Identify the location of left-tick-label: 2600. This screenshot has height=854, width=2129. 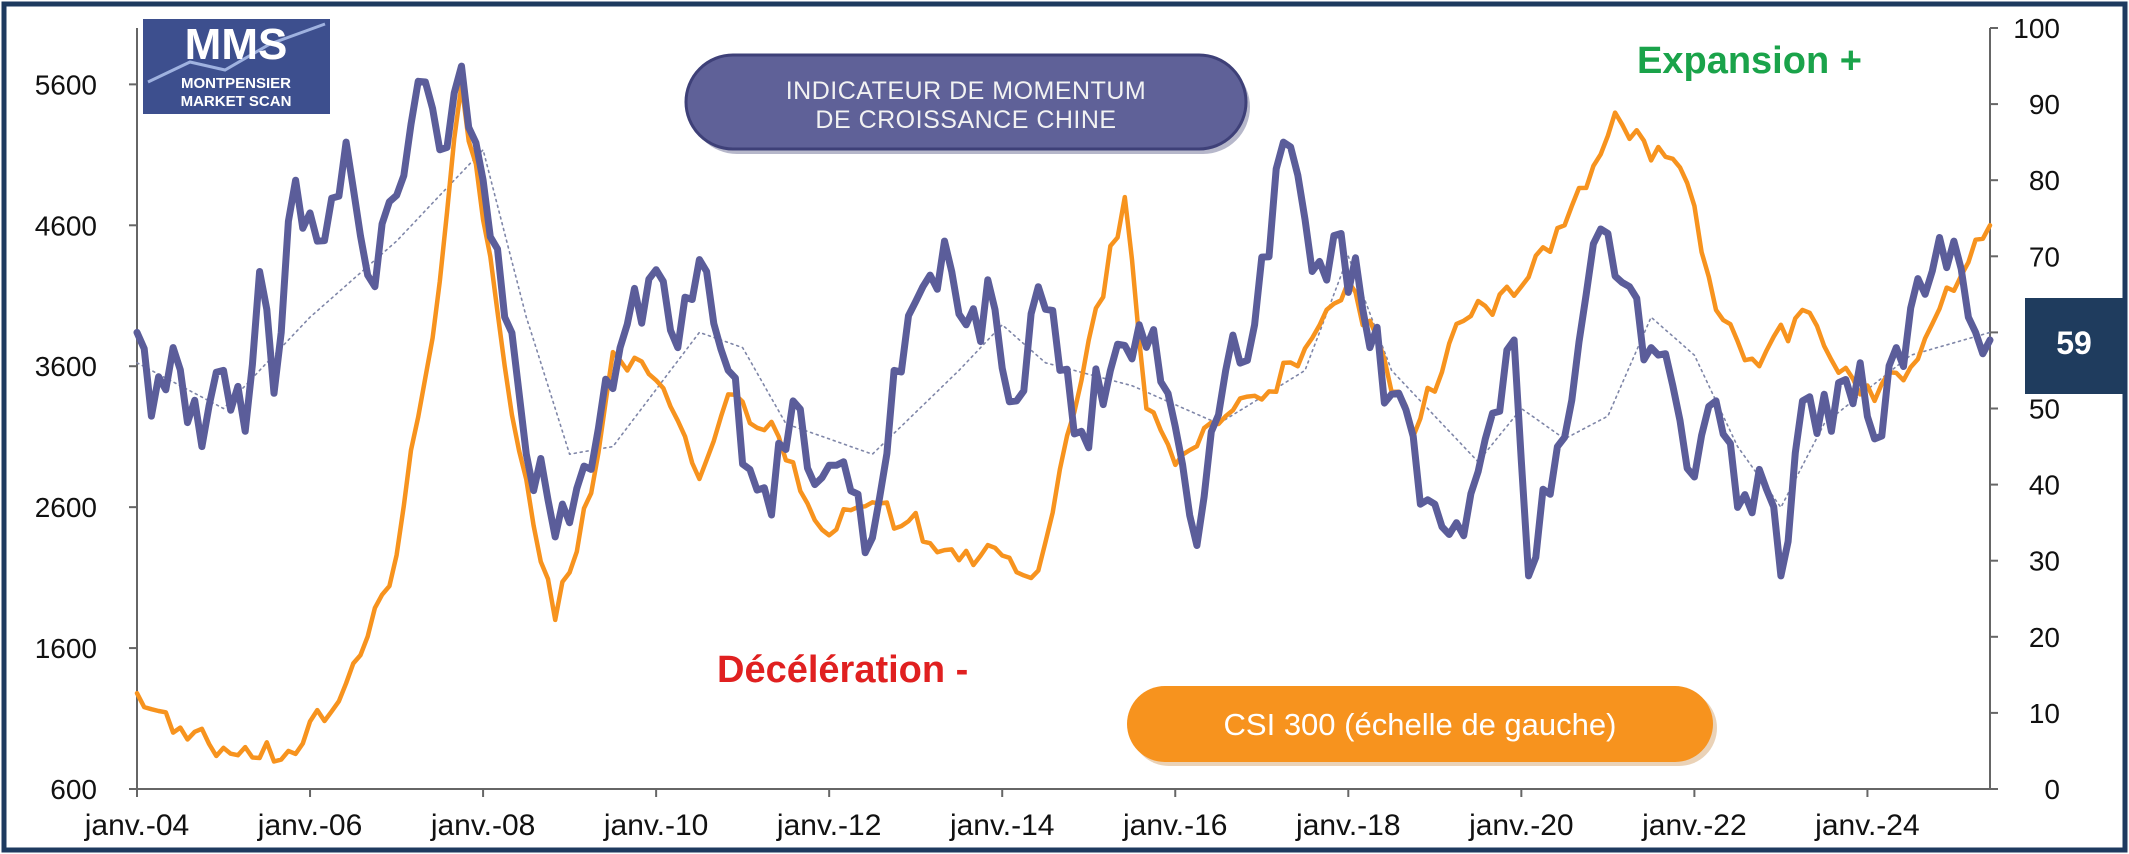
(66, 507).